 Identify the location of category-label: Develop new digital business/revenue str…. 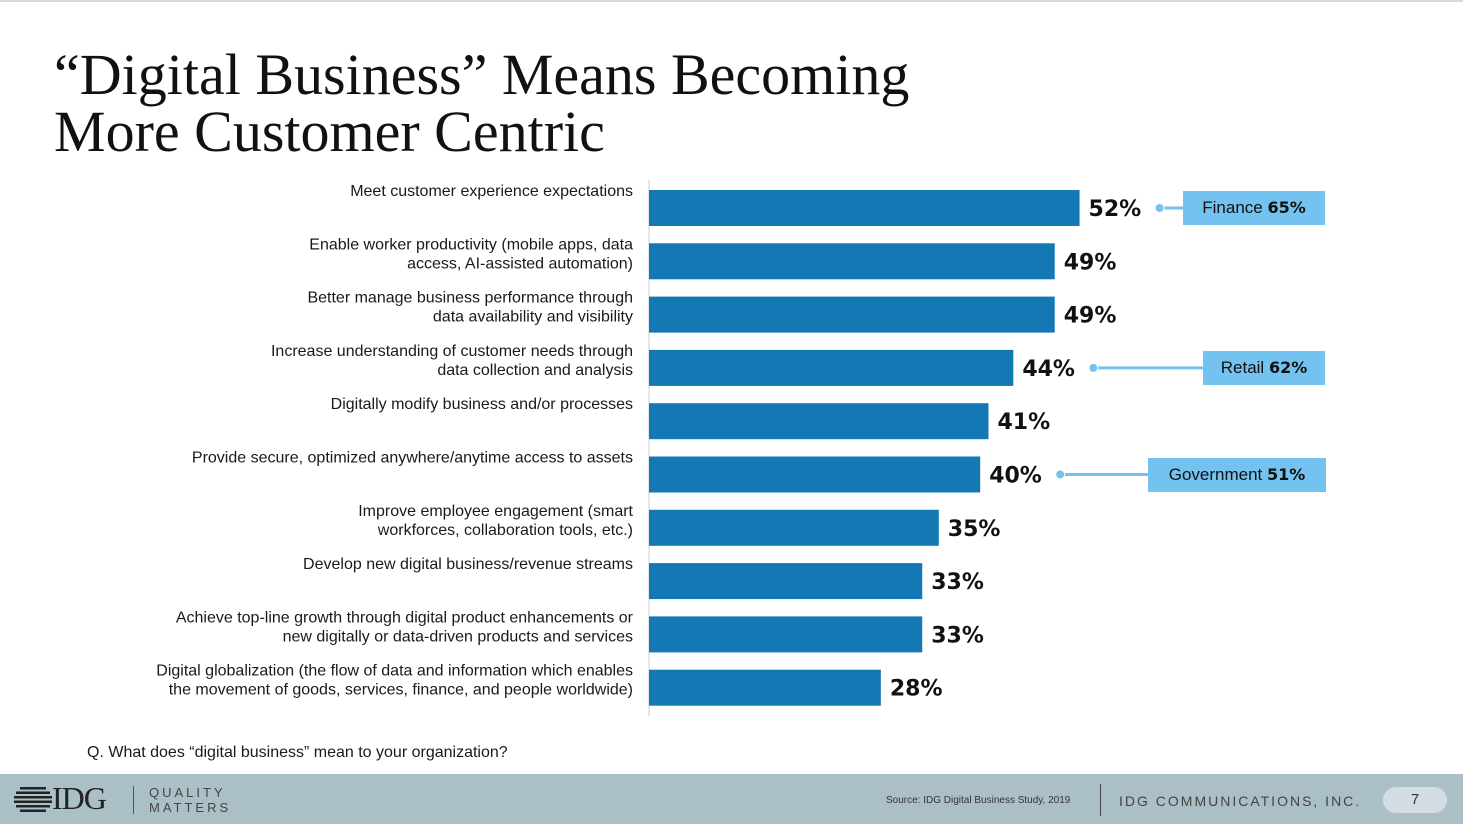
(468, 564).